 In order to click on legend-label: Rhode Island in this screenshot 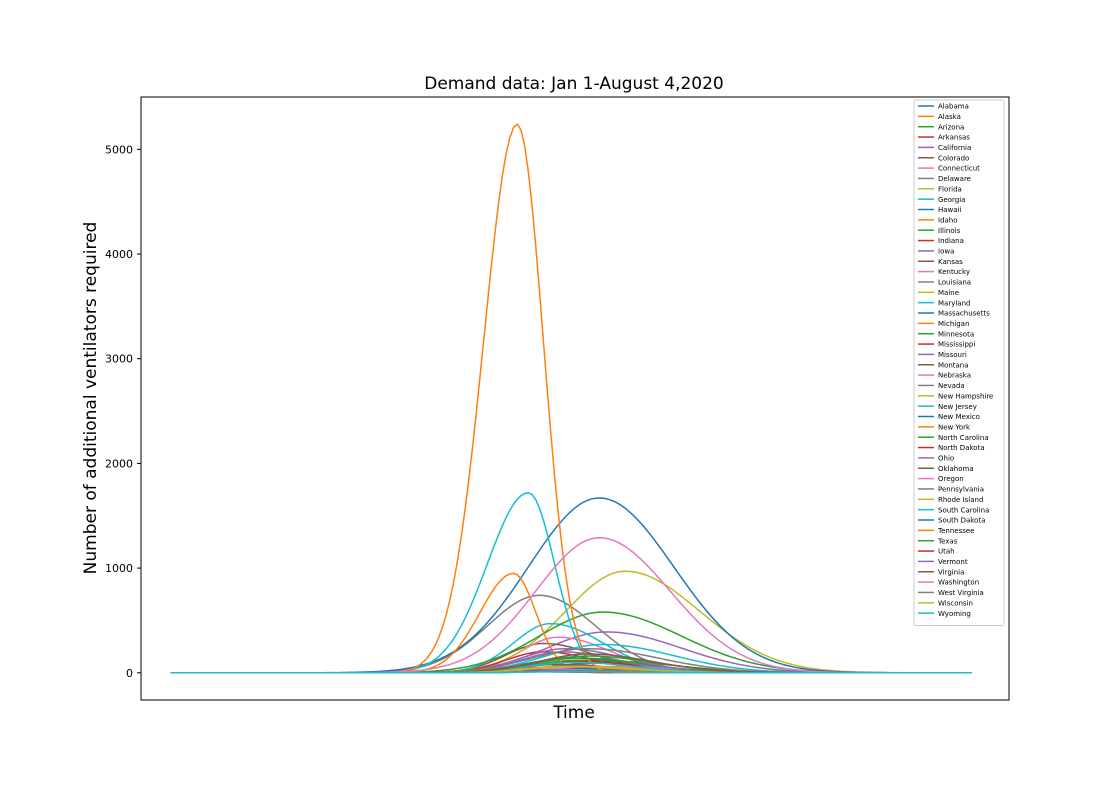, I will do `click(960, 500)`.